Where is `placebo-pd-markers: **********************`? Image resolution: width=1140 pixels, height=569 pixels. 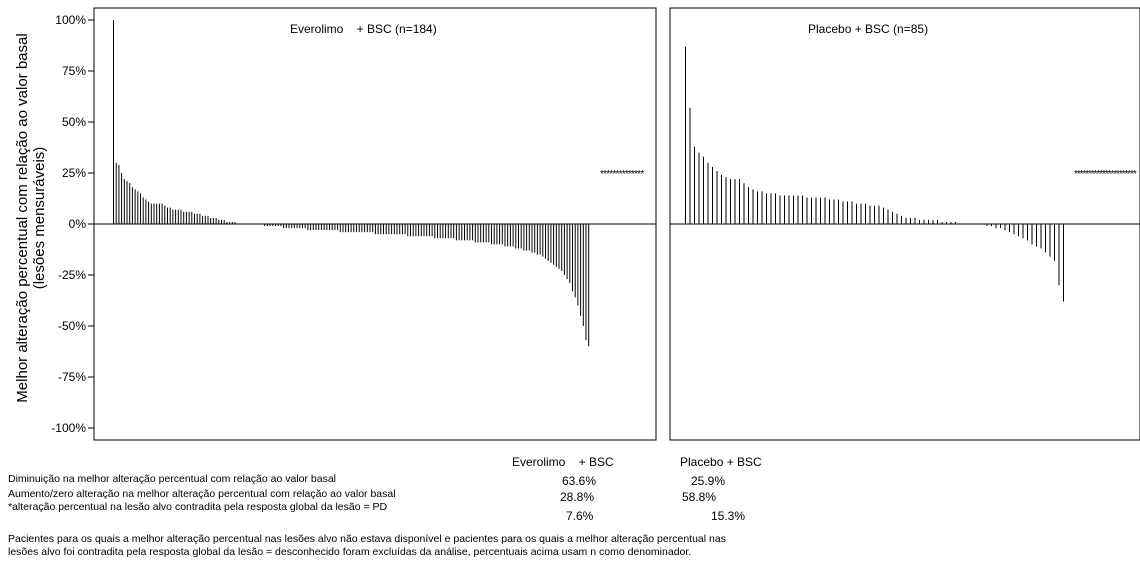 placebo-pd-markers: ********************** is located at coordinates (1105, 174).